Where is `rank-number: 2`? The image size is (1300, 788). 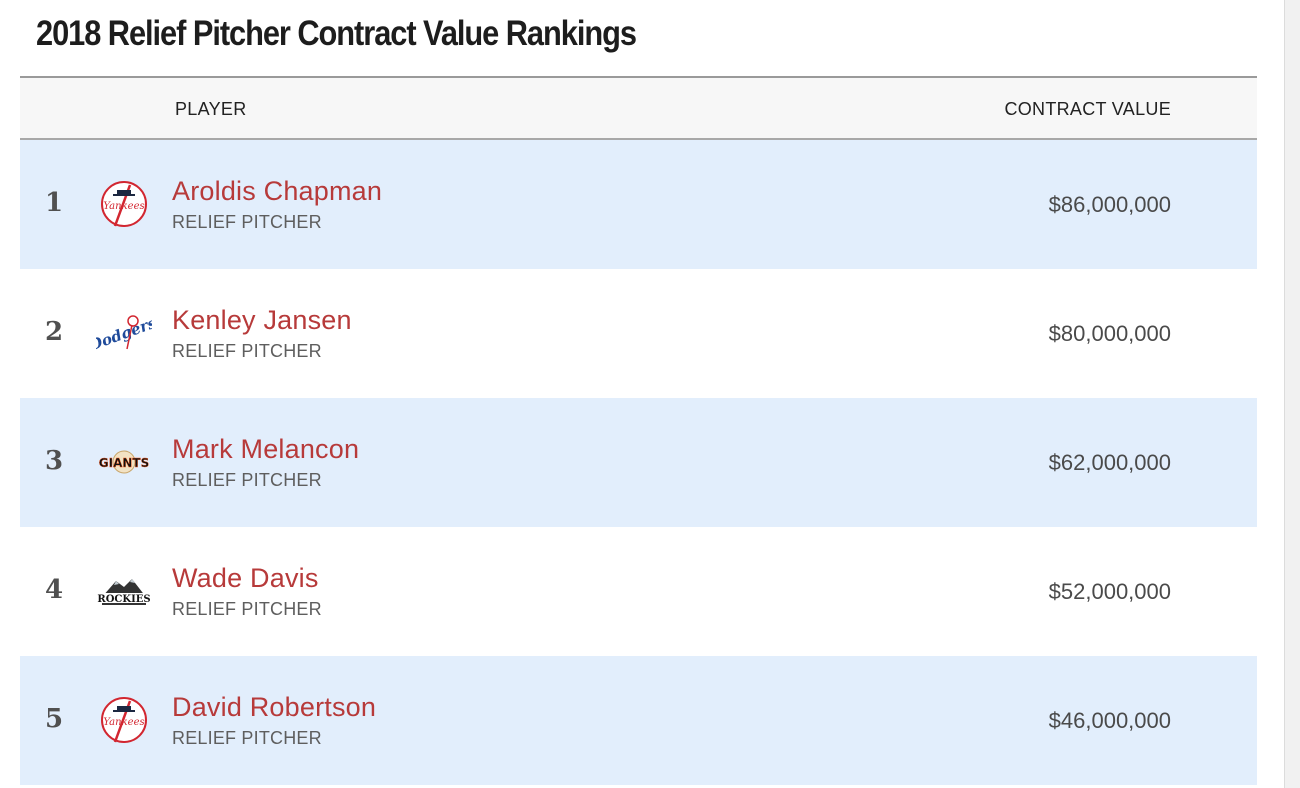
rank-number: 2 is located at coordinates (54, 332).